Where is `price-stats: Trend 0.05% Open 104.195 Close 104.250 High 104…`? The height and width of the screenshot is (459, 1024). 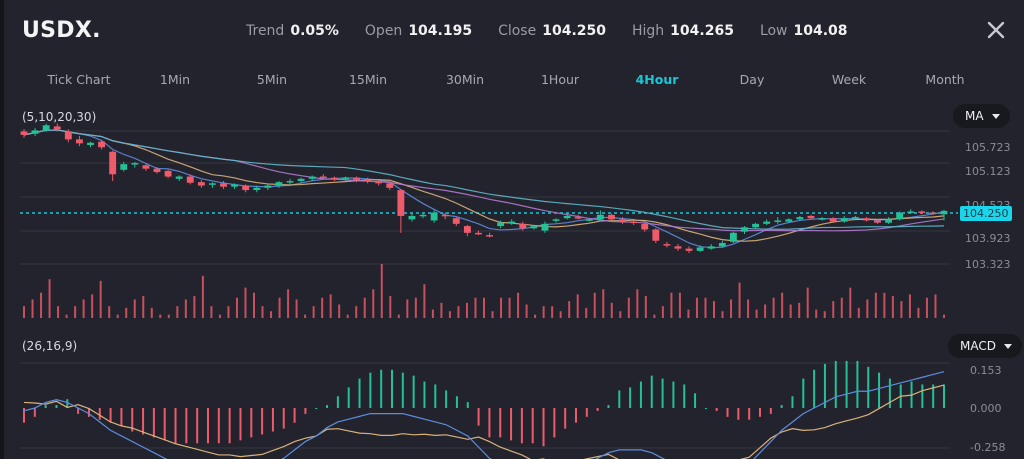
price-stats: Trend 0.05% Open 104.195 Close 104.250 High 104… is located at coordinates (560, 31).